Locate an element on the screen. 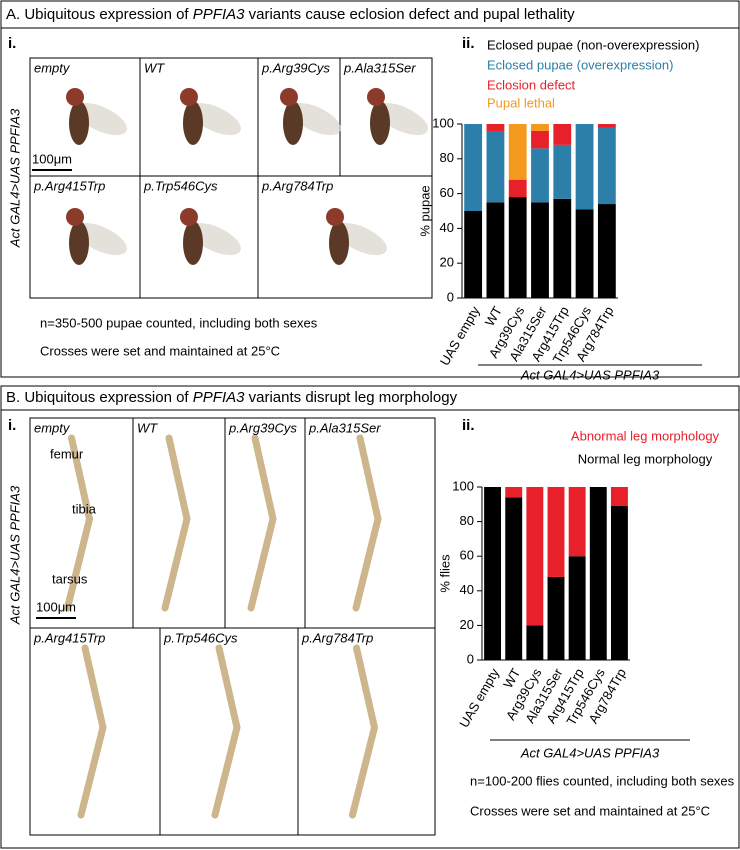 Image resolution: width=740 pixels, height=850 pixels. photo-label: p.Ala315Ser is located at coordinates (379, 67).